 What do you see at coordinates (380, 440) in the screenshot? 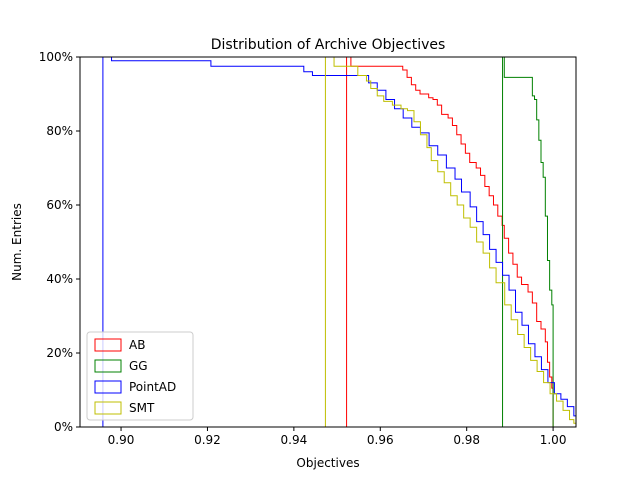
I see `x-tick-label: 0.96` at bounding box center [380, 440].